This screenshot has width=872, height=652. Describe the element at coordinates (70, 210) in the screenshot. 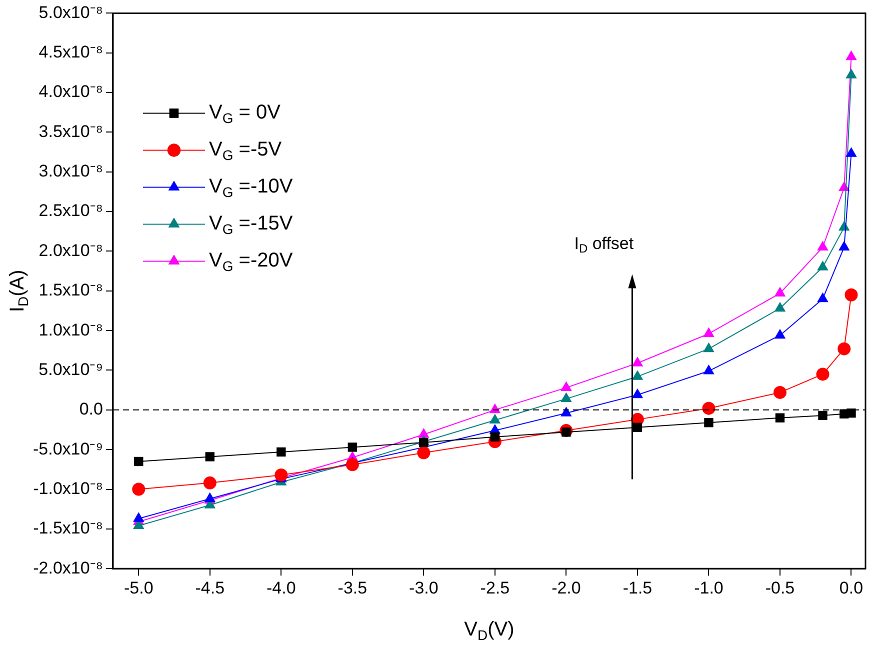

I see `y-tick-label: 2.5x10⁻⁸` at that location.